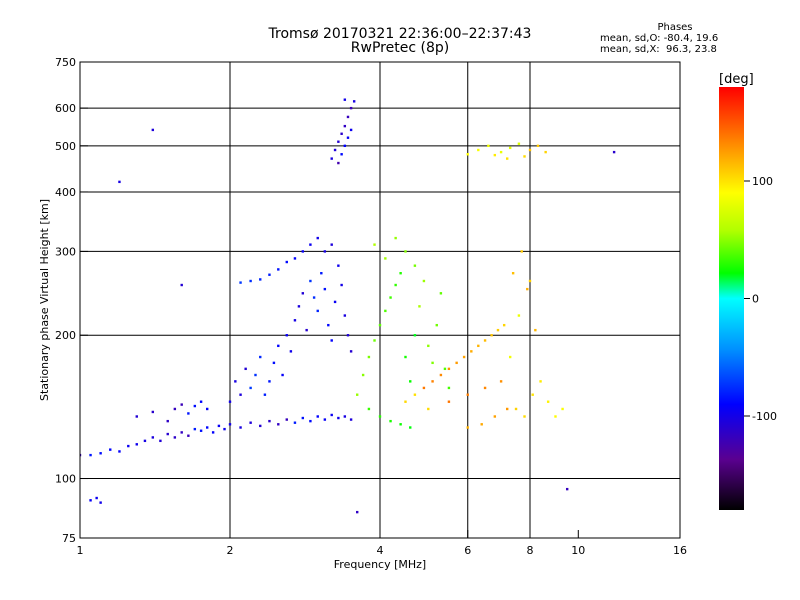 The image size is (800, 600). What do you see at coordinates (467, 550) in the screenshot?
I see `x-tick-label: 6` at bounding box center [467, 550].